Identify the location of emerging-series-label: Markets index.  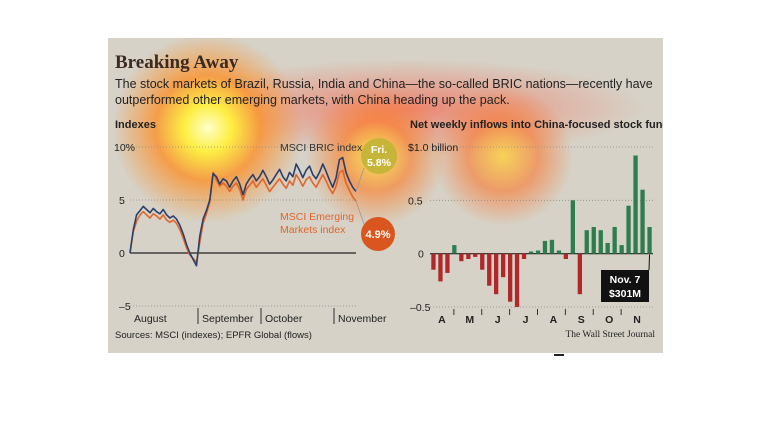
(313, 230).